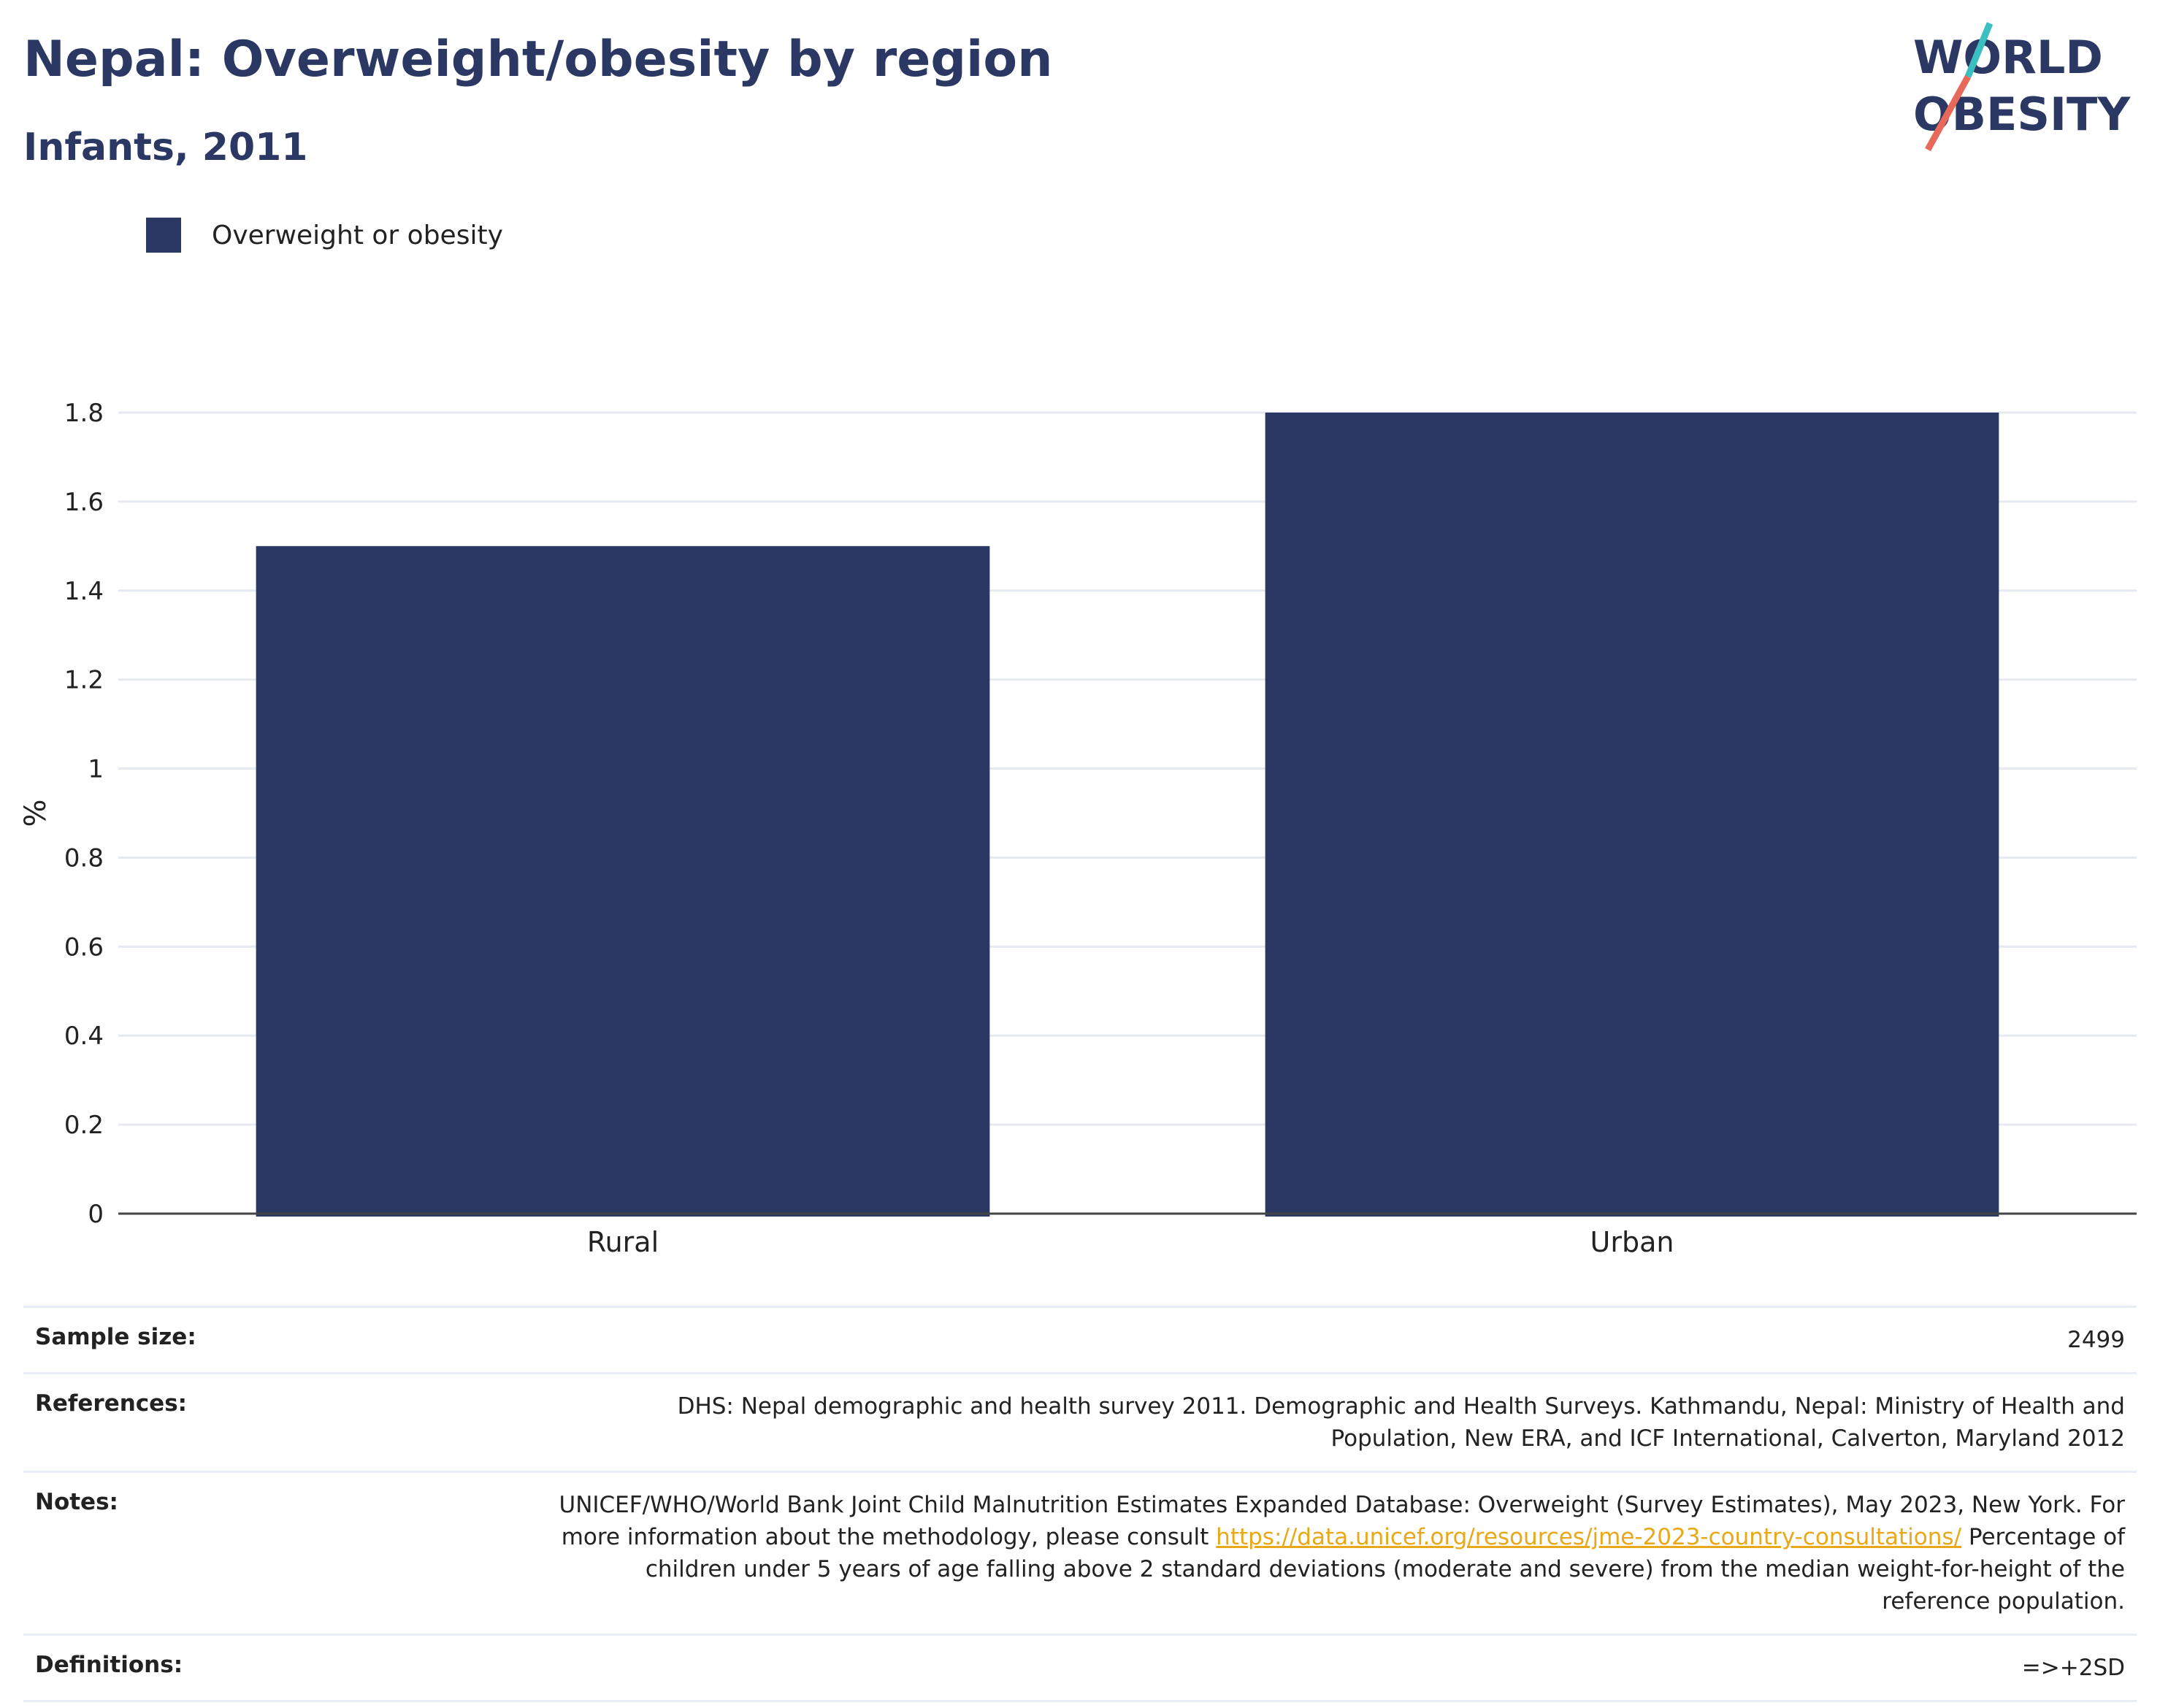  What do you see at coordinates (2008, 57) in the screenshot?
I see `logo-line1: WORLD` at bounding box center [2008, 57].